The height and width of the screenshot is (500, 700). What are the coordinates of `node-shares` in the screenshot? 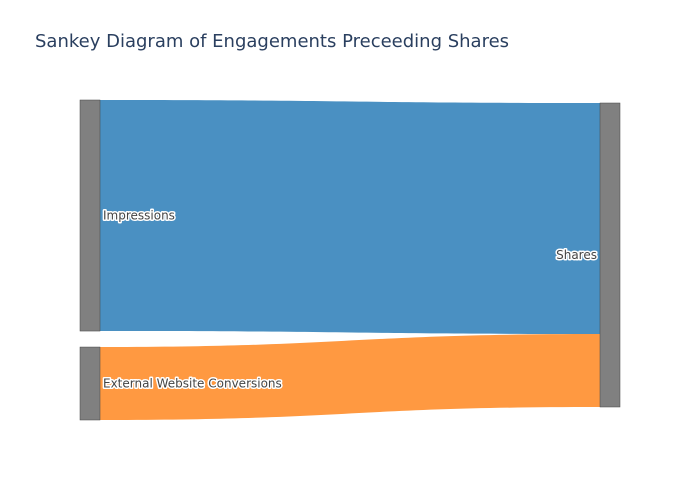 It's located at (610, 255).